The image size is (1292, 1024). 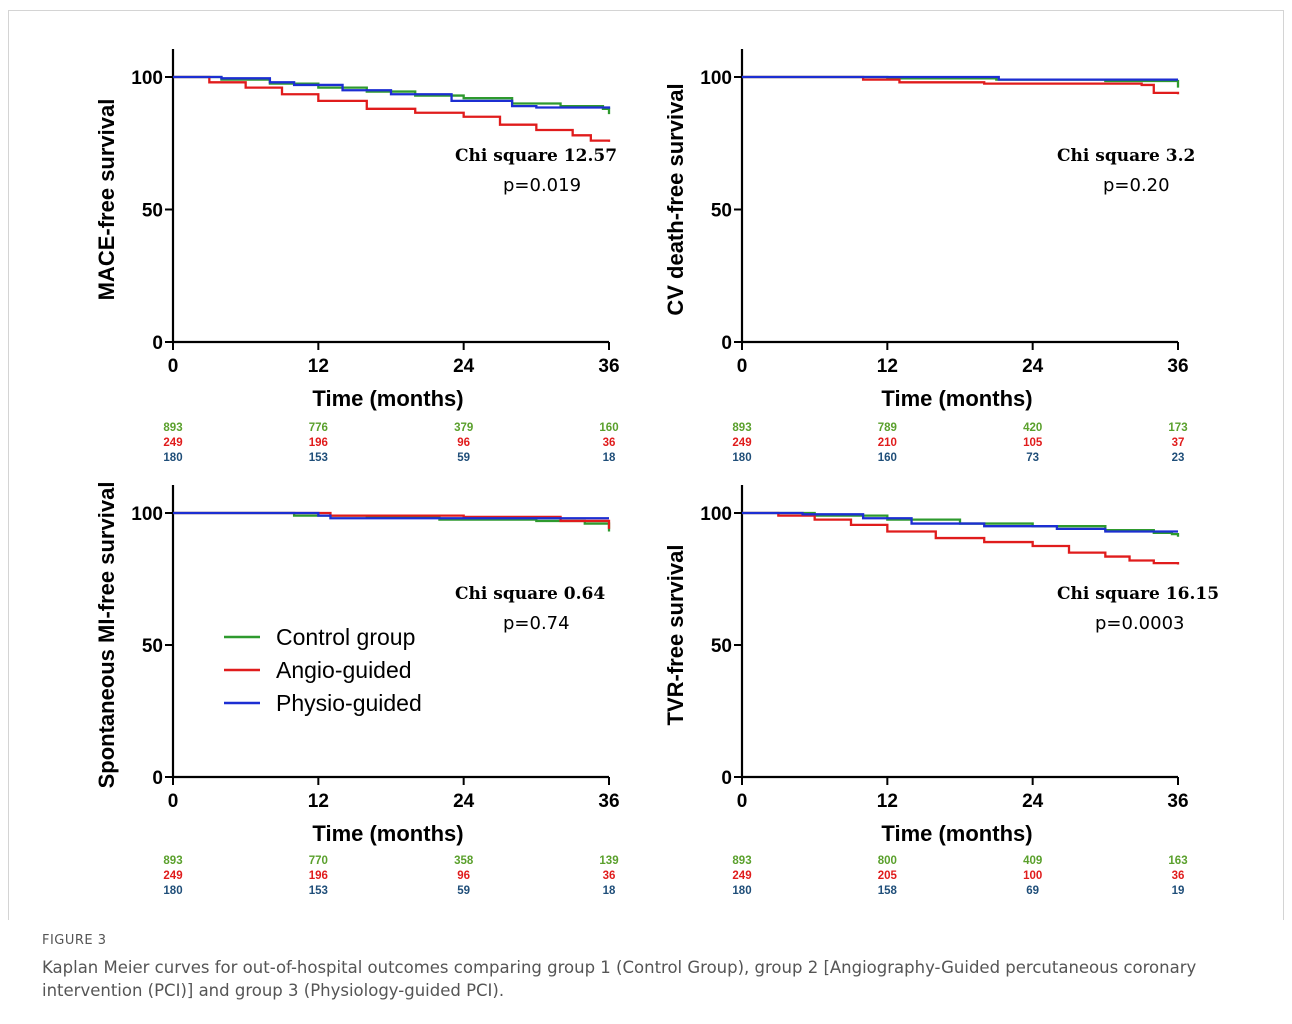 What do you see at coordinates (530, 594) in the screenshot?
I see `chi-square-annotation: Chi square 0.64` at bounding box center [530, 594].